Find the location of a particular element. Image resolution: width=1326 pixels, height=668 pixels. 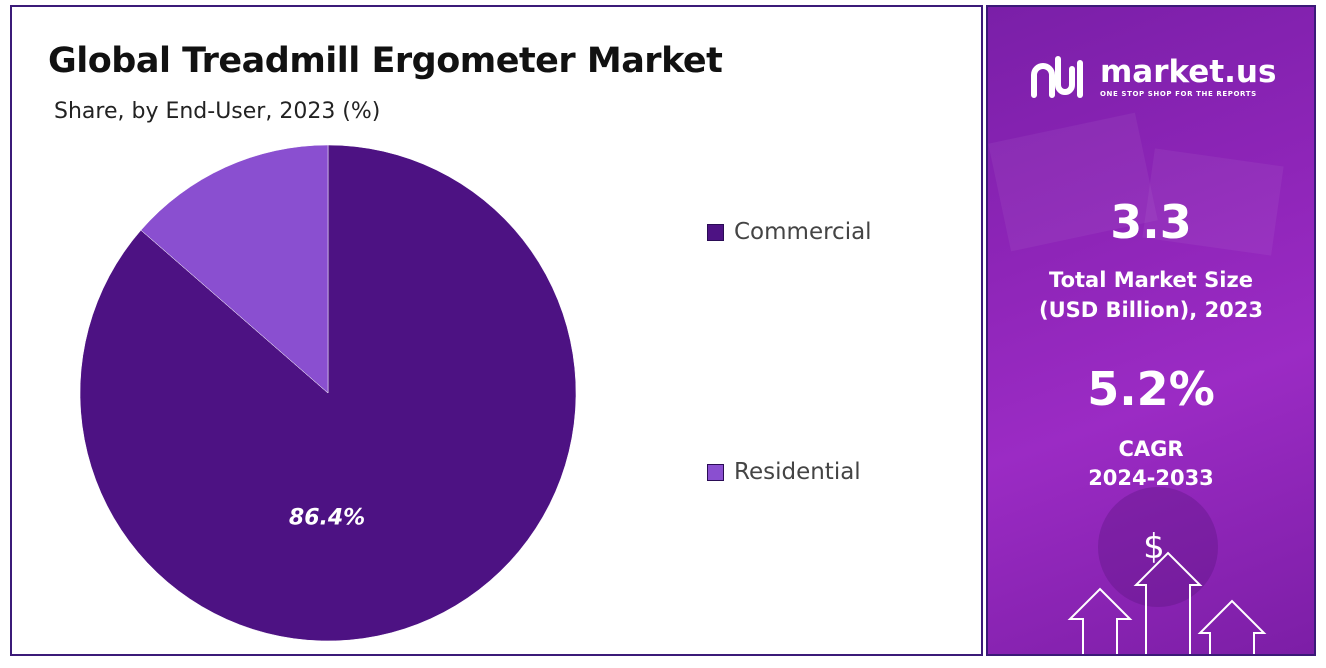

chart-subtitle: Share, by End-User, 2023 (%) is located at coordinates (217, 111).